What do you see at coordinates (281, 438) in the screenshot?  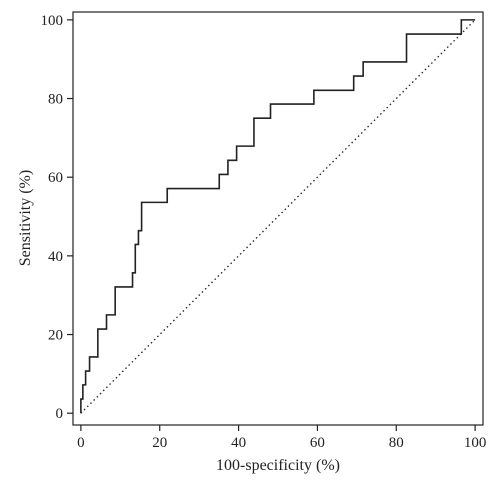 I see `x-axis-ticks: 0 20 40 60 80 100` at bounding box center [281, 438].